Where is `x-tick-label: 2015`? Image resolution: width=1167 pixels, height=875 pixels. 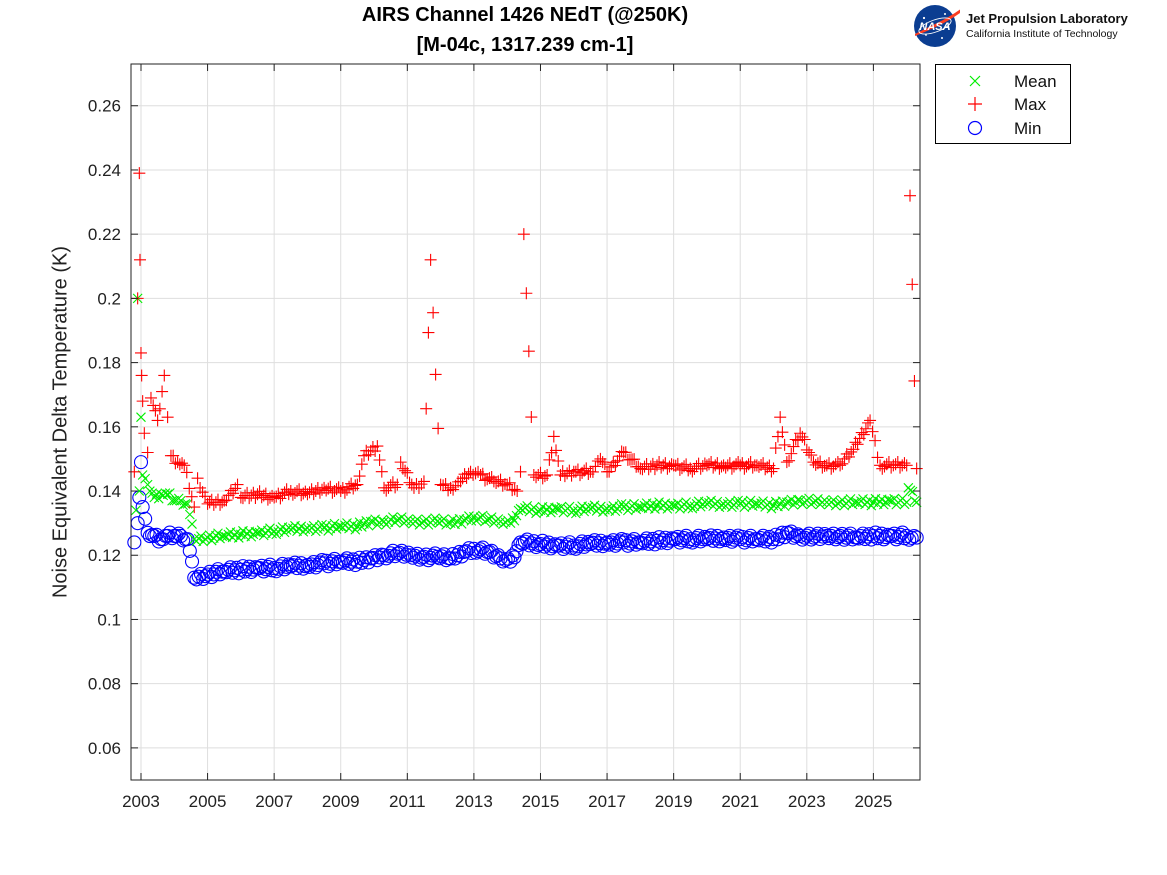 x-tick-label: 2015 is located at coordinates (541, 801).